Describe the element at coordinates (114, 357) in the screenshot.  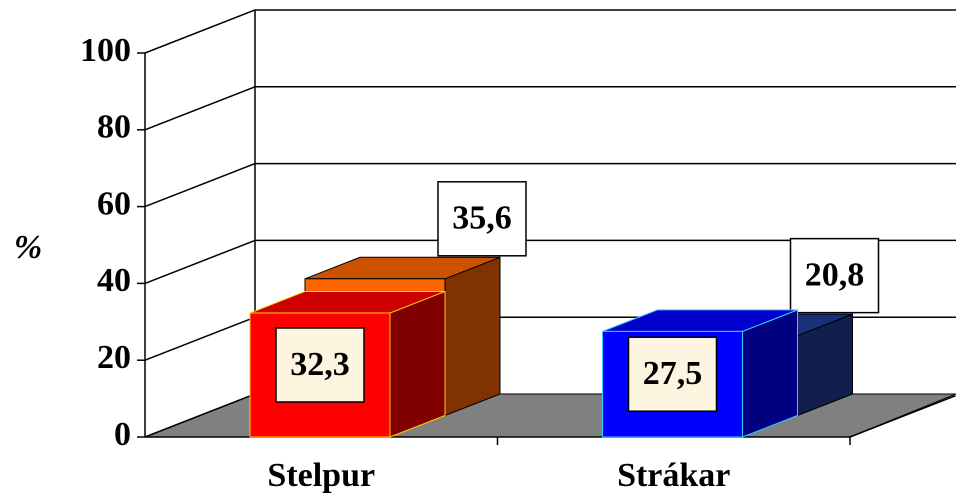
I see `y-tick-label: 20` at that location.